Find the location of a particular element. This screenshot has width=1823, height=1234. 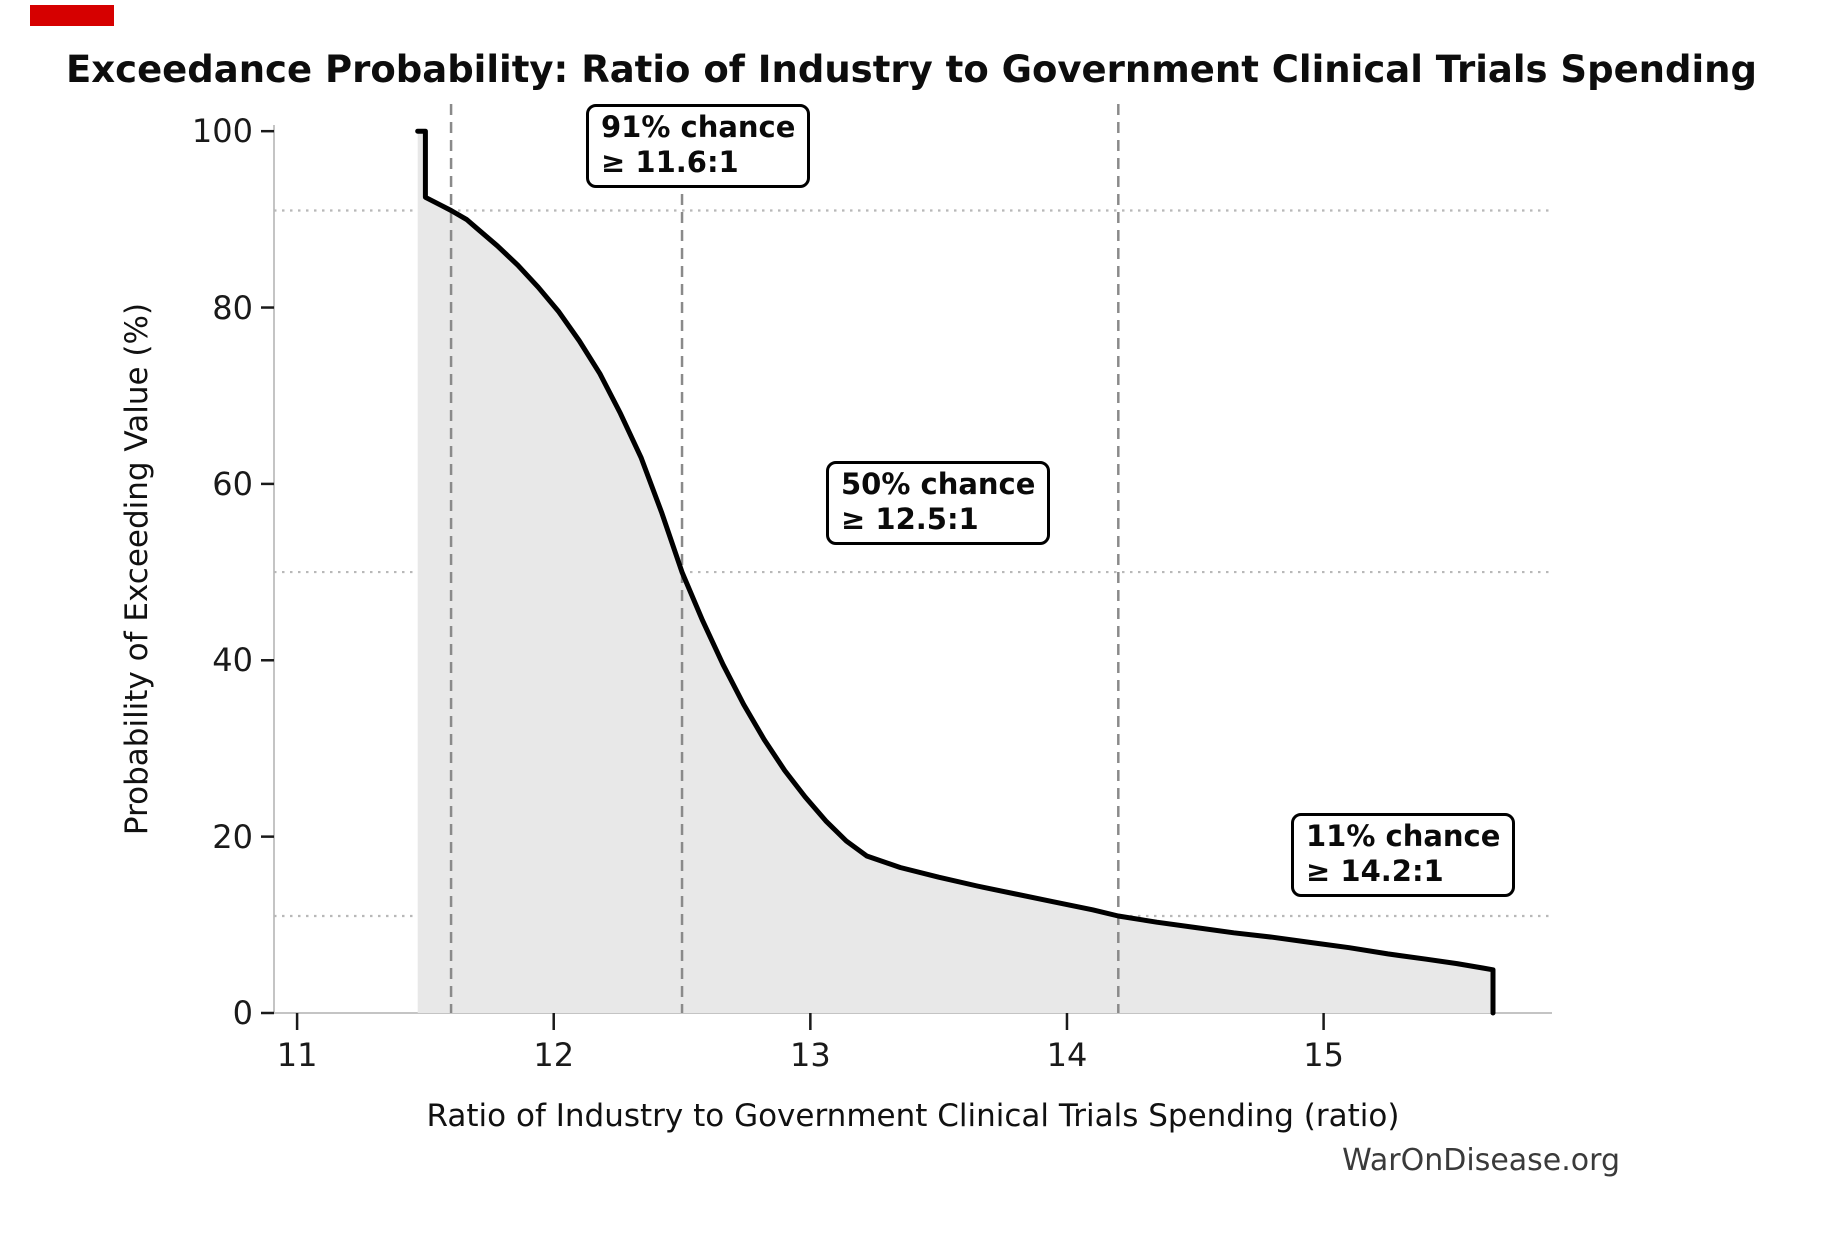

x-tick-label-13: 13 is located at coordinates (810, 1055).